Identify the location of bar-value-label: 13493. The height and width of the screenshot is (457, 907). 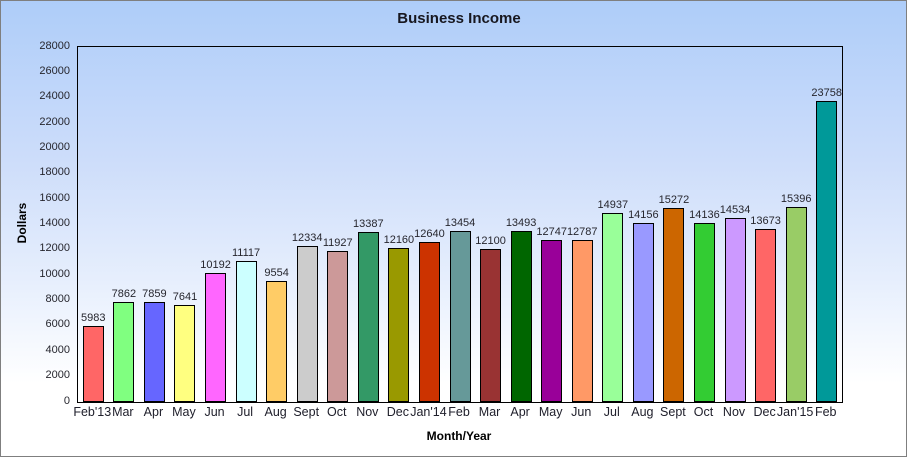
(521, 222).